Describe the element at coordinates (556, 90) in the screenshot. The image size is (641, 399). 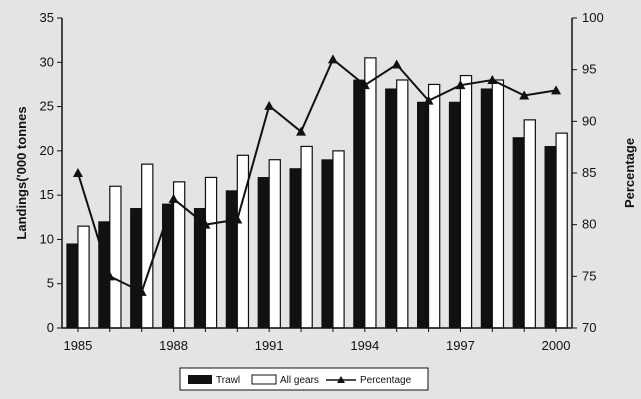
I see `percentage-marker-2000` at that location.